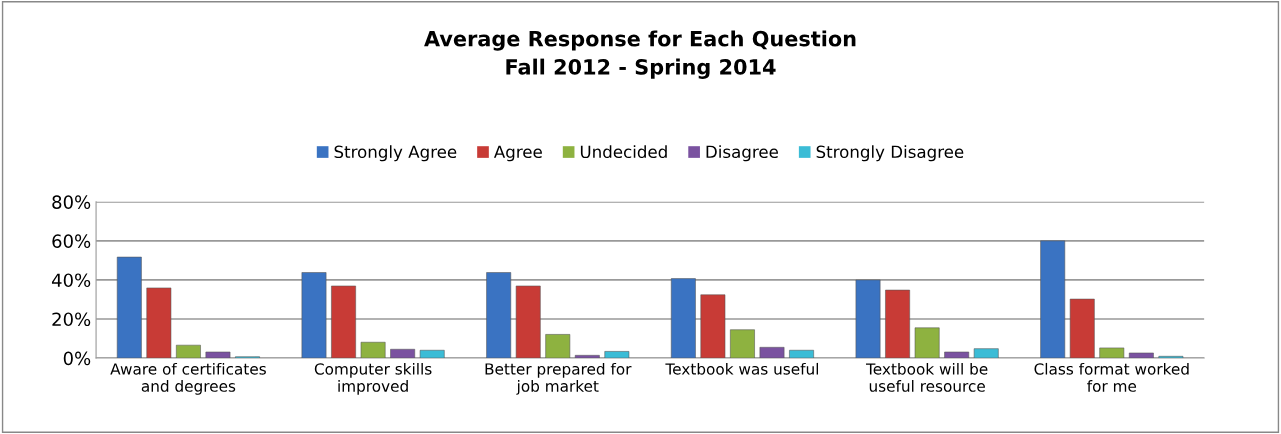 This screenshot has height=434, width=1281. I want to click on y-tick-label: 40%, so click(71, 280).